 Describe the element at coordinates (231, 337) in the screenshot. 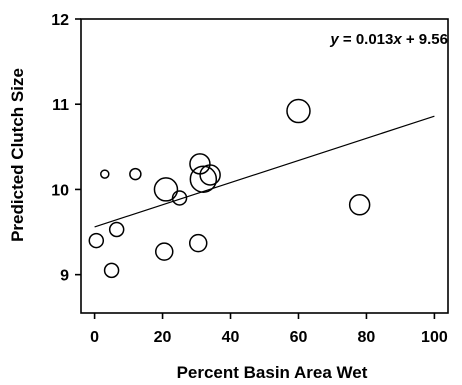

I see `x-tick-label: 40` at that location.